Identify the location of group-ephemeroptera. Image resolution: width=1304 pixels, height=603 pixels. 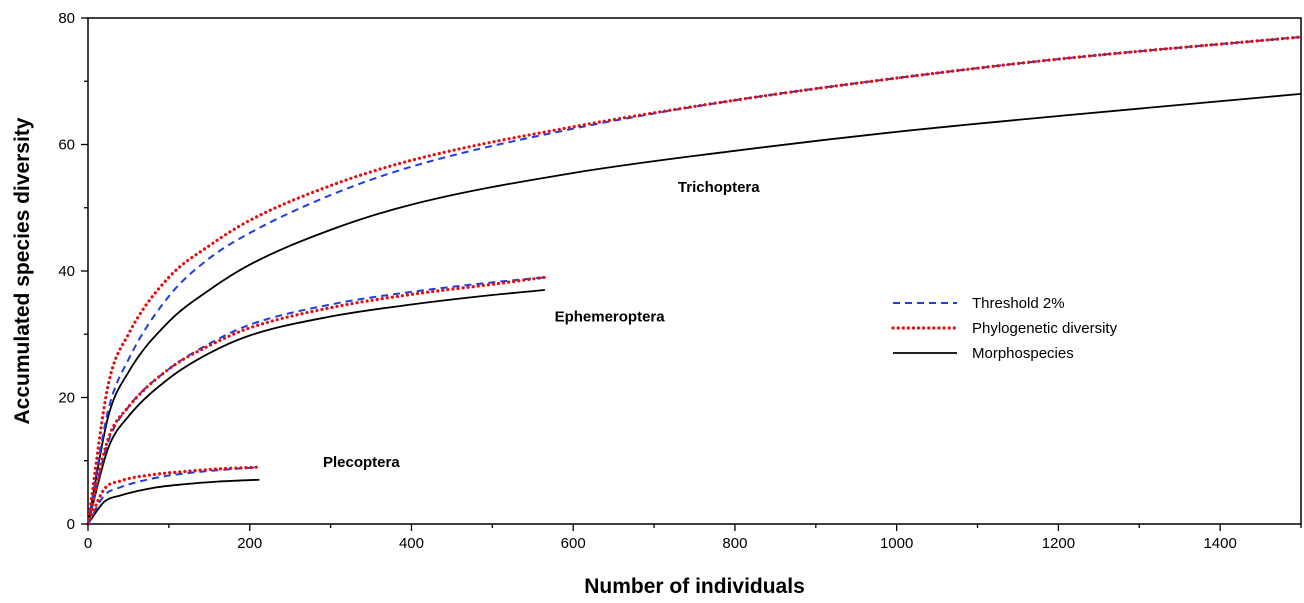
(316, 400).